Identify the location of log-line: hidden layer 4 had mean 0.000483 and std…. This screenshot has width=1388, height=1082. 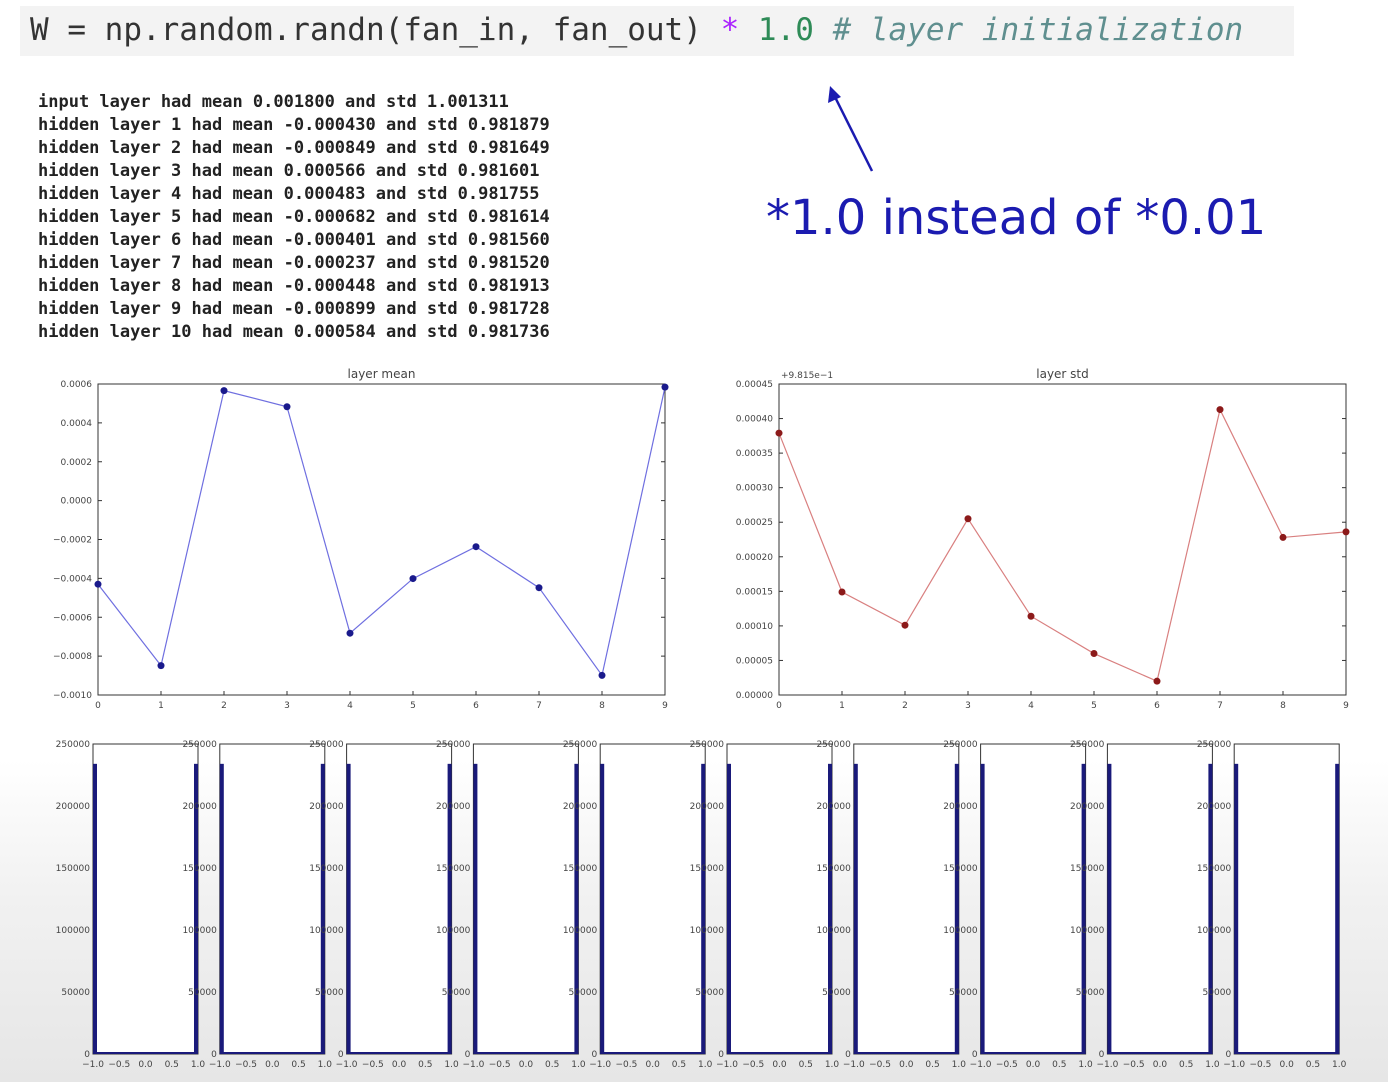
(289, 194).